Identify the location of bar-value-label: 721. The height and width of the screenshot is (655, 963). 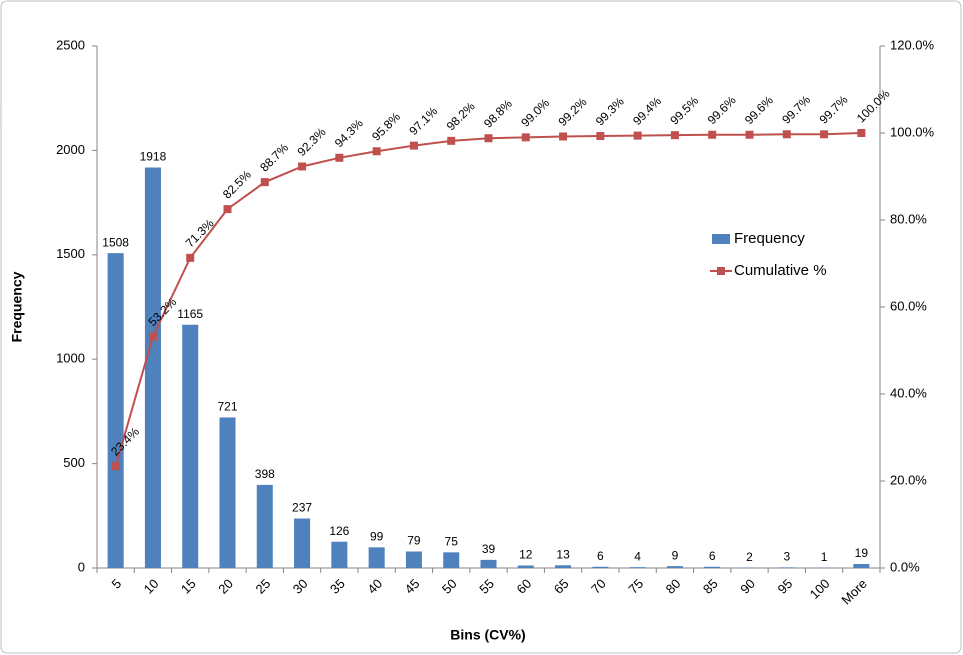
(227, 407).